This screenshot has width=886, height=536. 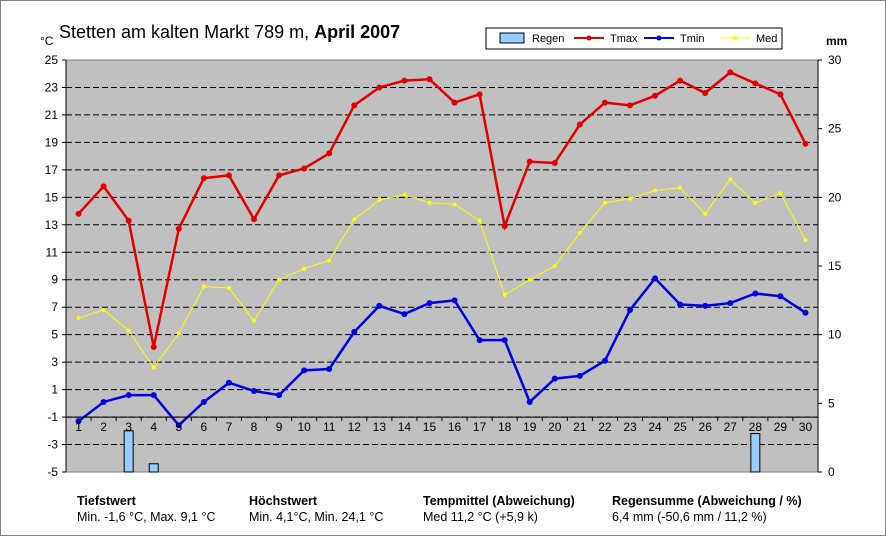 What do you see at coordinates (54, 335) in the screenshot?
I see `y-tick-label: 5` at bounding box center [54, 335].